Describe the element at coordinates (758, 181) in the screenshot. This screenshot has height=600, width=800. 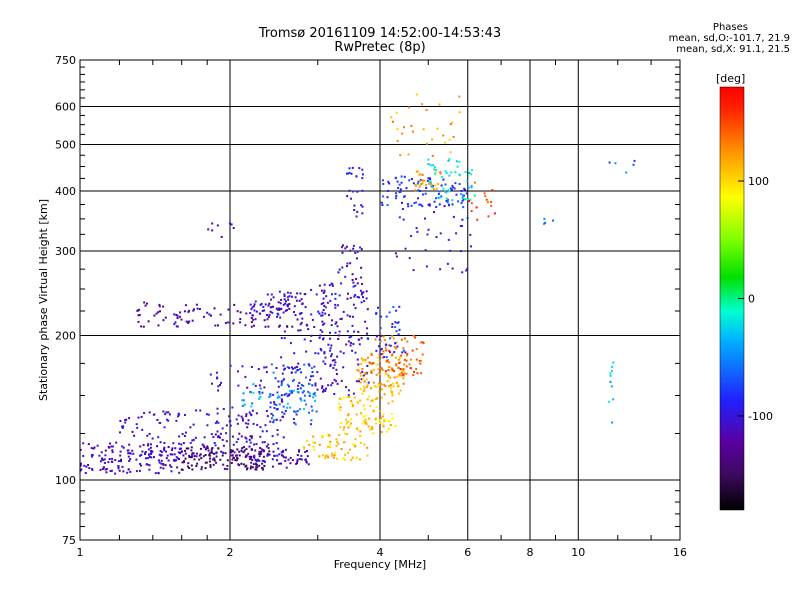
I see `colorbar-tick-label: 100` at that location.